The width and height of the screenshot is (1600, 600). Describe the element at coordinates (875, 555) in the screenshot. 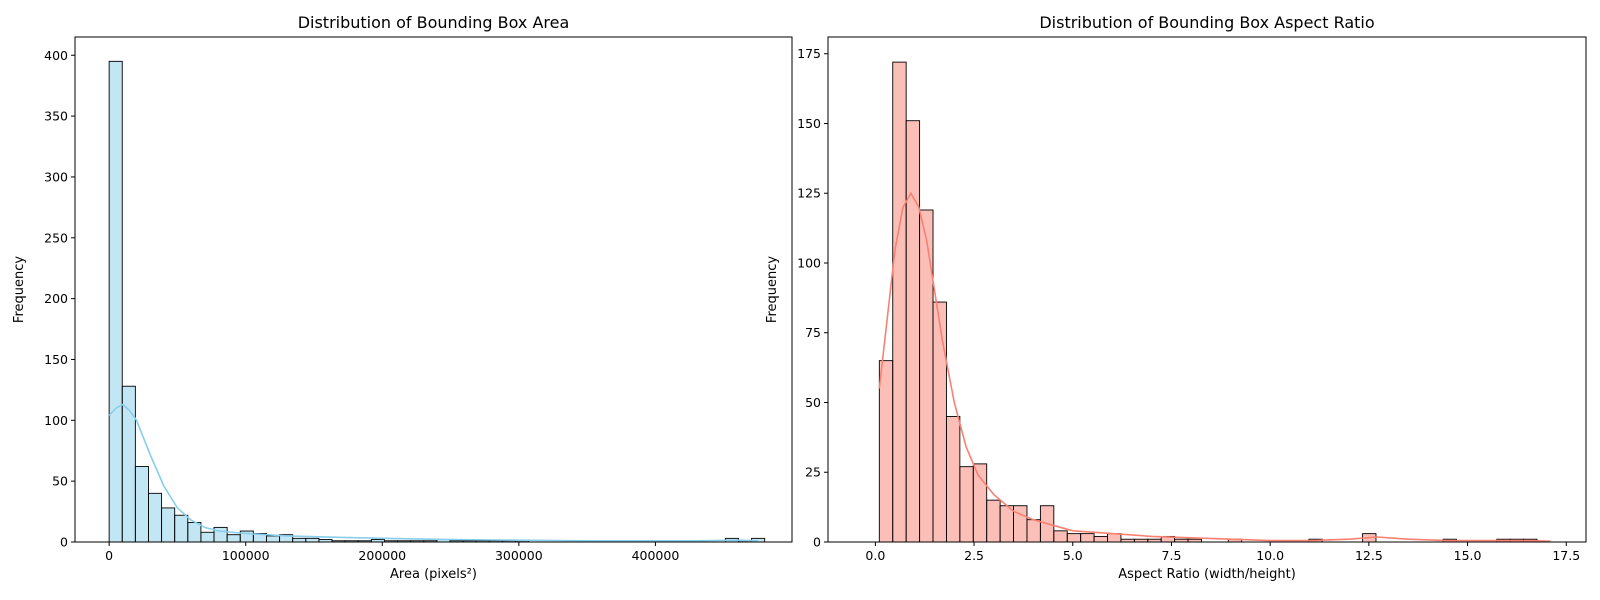

I see `x-tick-label: 0.0` at that location.